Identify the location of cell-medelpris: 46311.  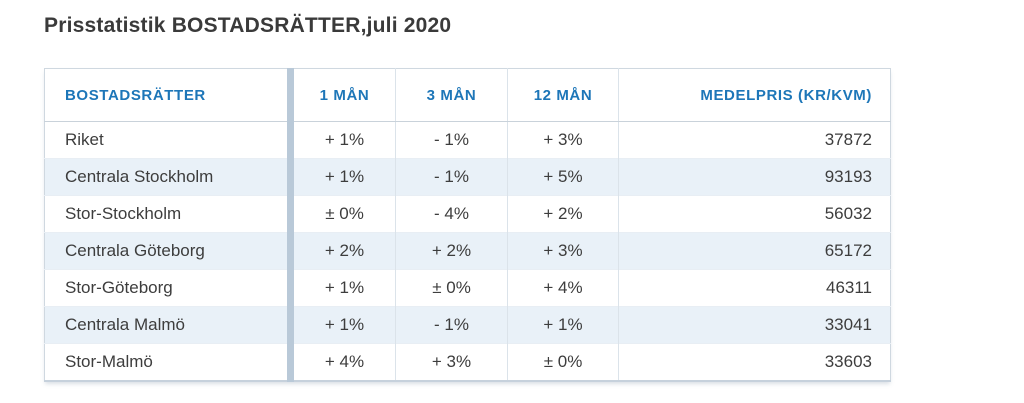
(754, 288).